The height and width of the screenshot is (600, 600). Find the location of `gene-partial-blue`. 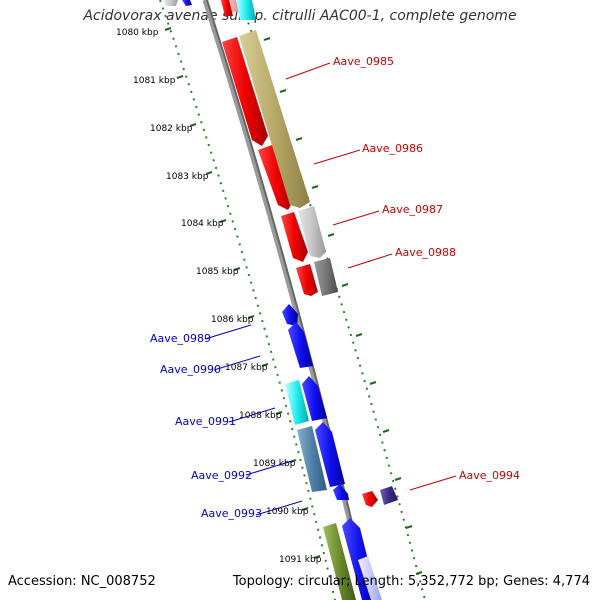

gene-partial-blue is located at coordinates (187, 3).